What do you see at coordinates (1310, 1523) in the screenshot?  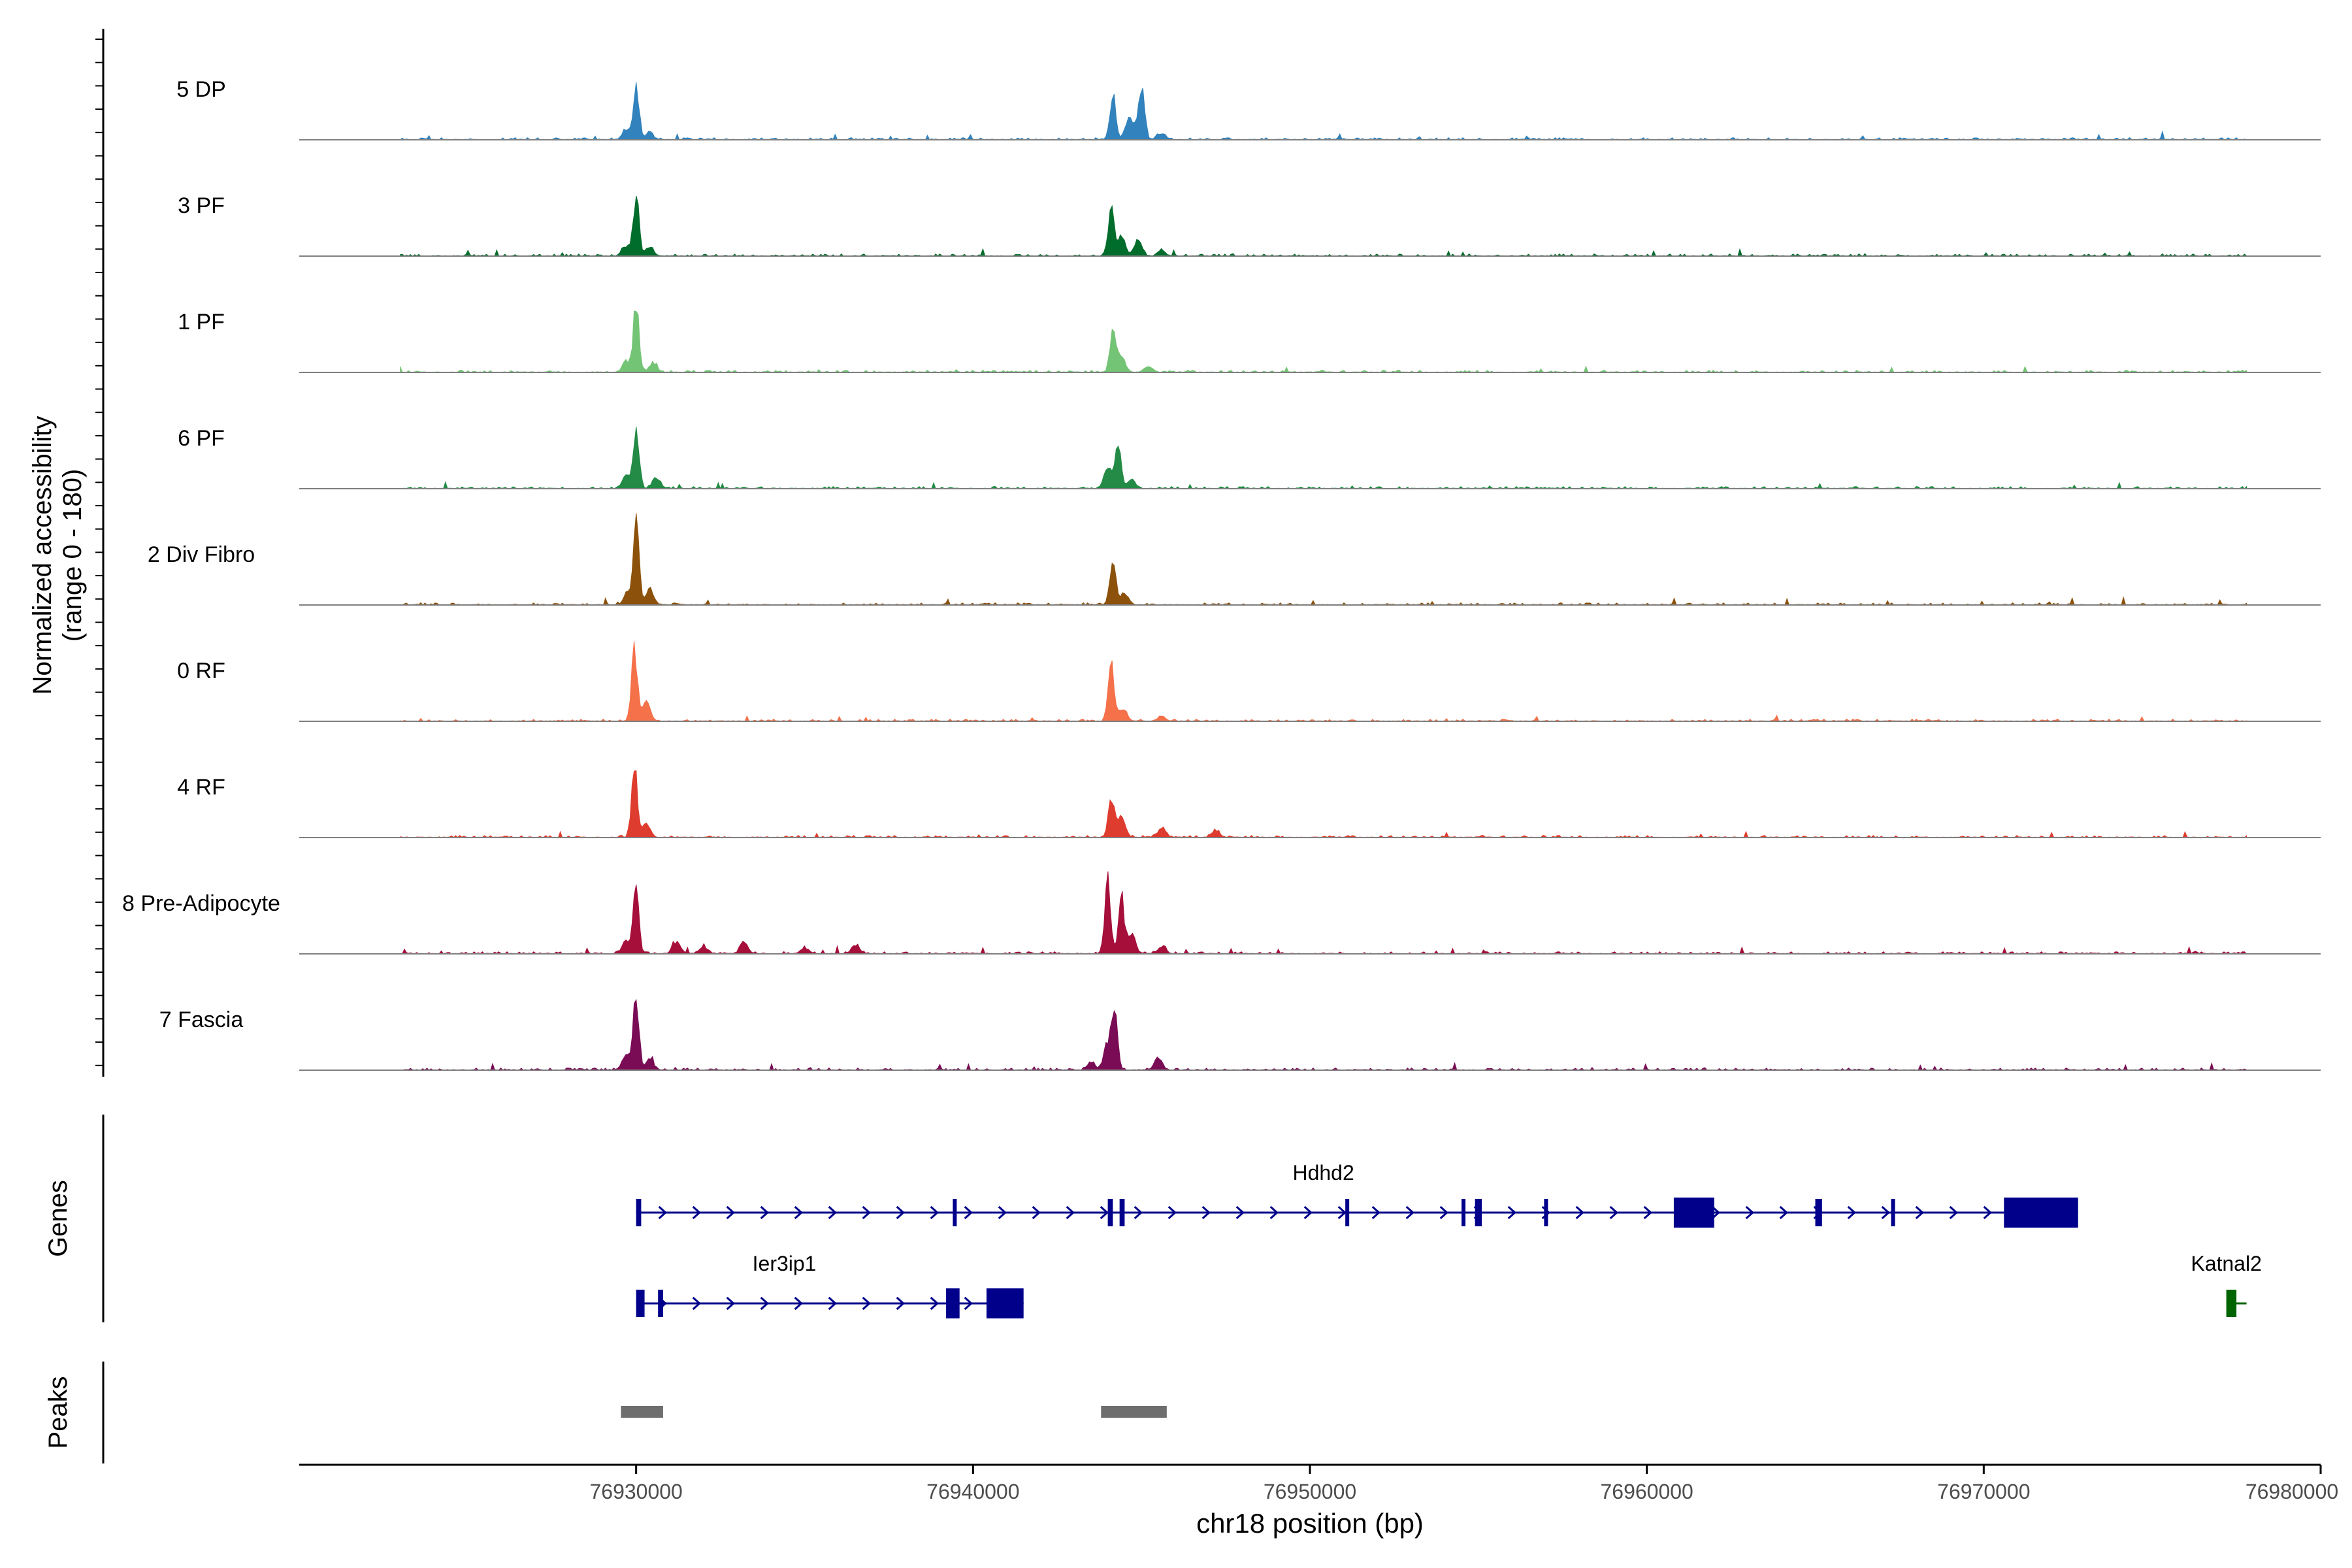 I see `x-axis-label: chr18 position (bp)` at bounding box center [1310, 1523].